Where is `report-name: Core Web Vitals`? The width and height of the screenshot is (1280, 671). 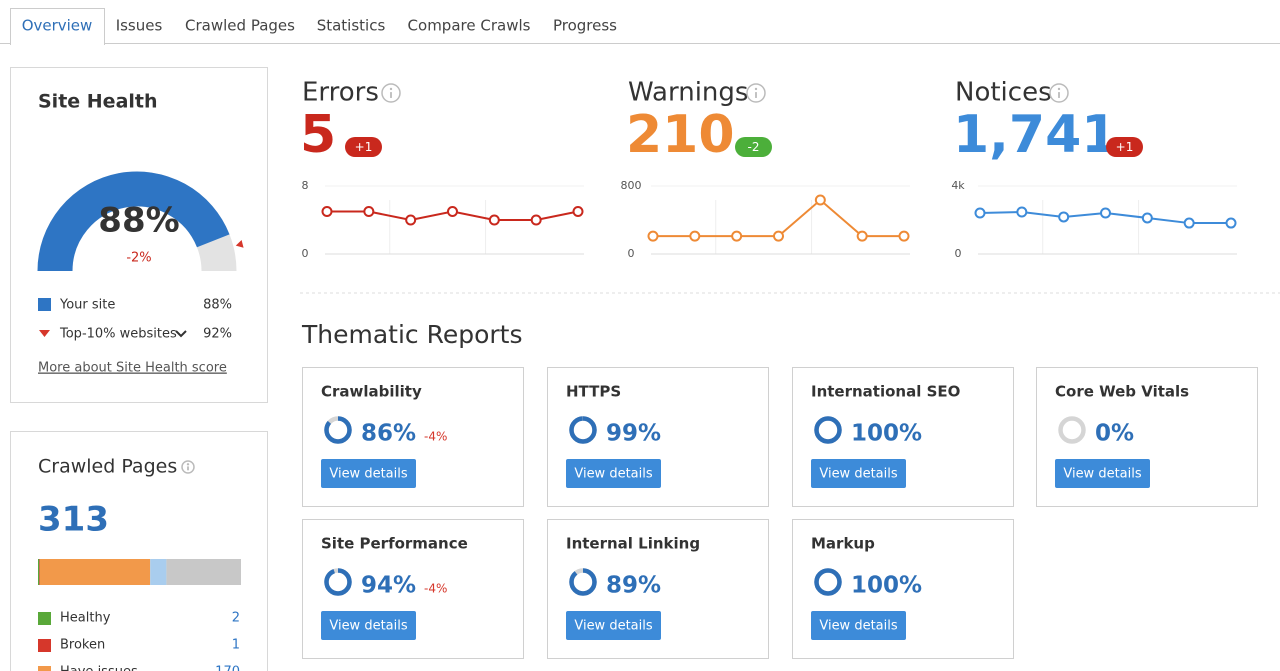
report-name: Core Web Vitals is located at coordinates (1122, 392).